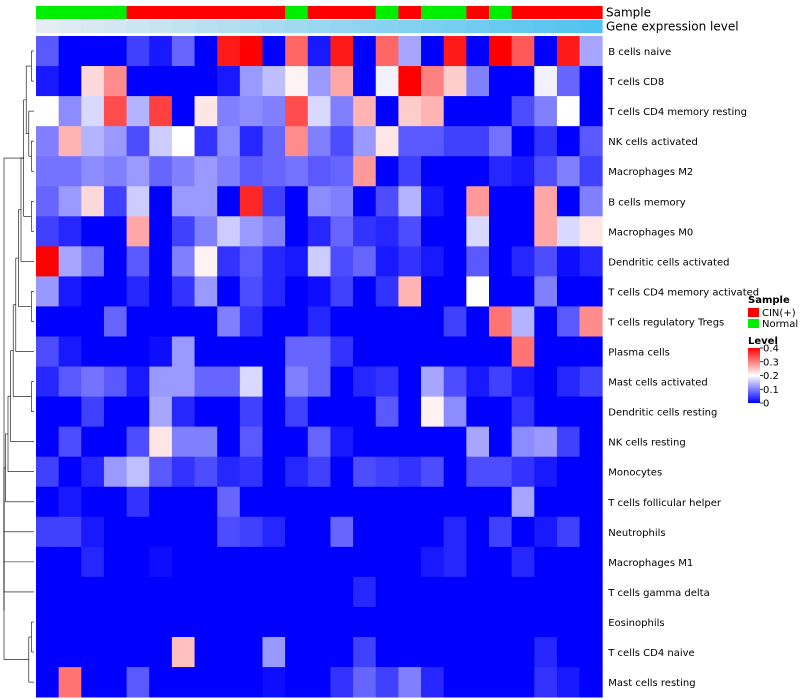 Image resolution: width=800 pixels, height=700 pixels. I want to click on row-dendrogram, so click(18, 366).